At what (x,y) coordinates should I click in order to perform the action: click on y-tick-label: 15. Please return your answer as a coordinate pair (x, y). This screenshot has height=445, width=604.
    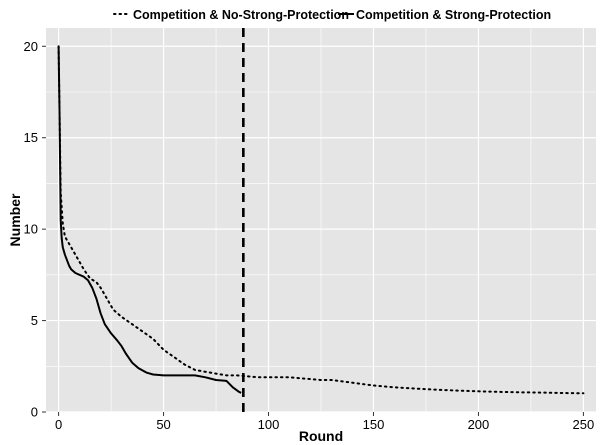
    Looking at the image, I should click on (31, 137).